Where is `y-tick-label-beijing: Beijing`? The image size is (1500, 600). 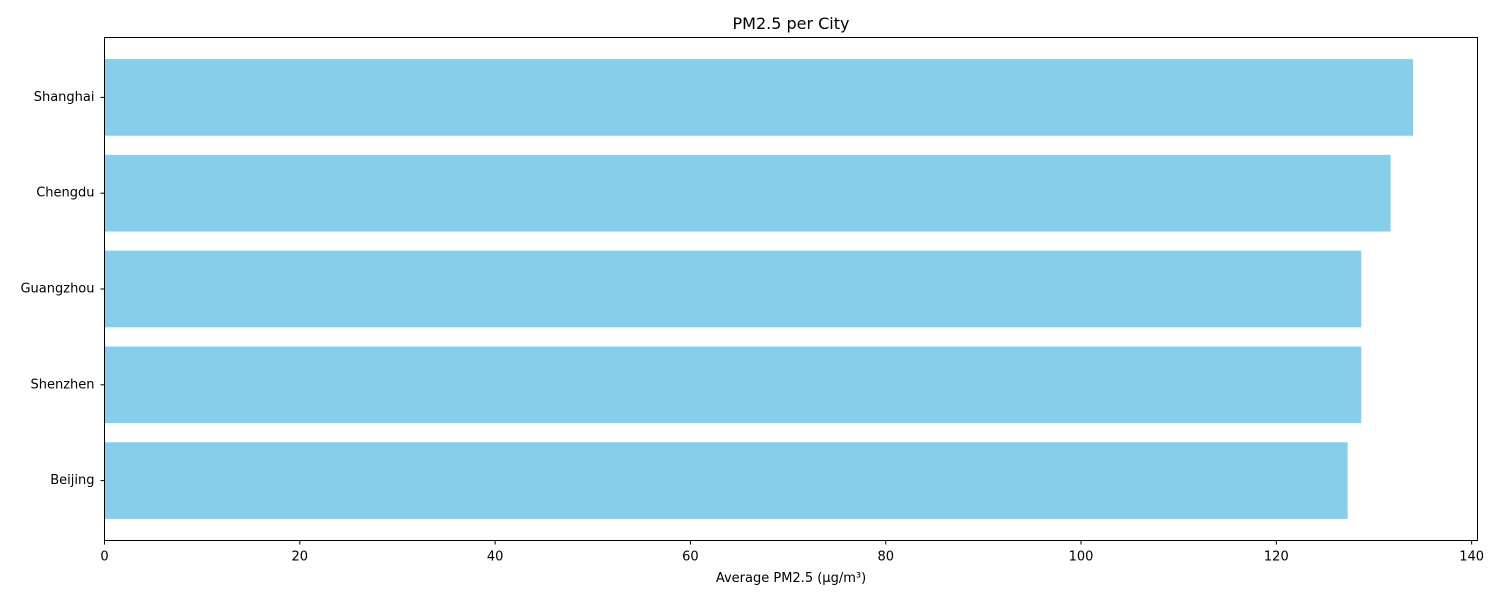
y-tick-label-beijing: Beijing is located at coordinates (72, 480).